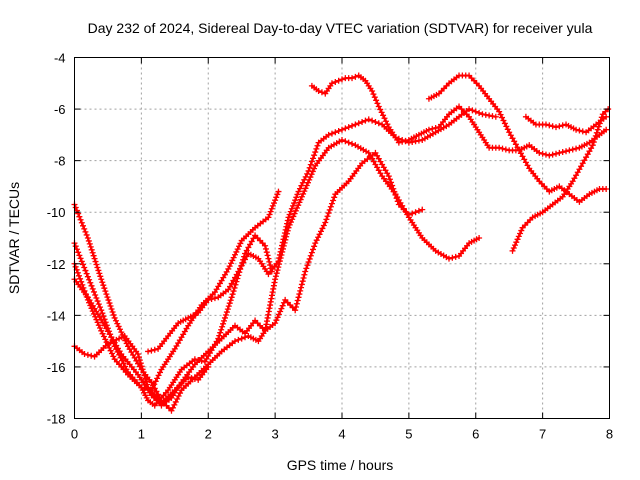 The image size is (640, 480). What do you see at coordinates (74, 434) in the screenshot?
I see `x-tick-label: 0` at bounding box center [74, 434].